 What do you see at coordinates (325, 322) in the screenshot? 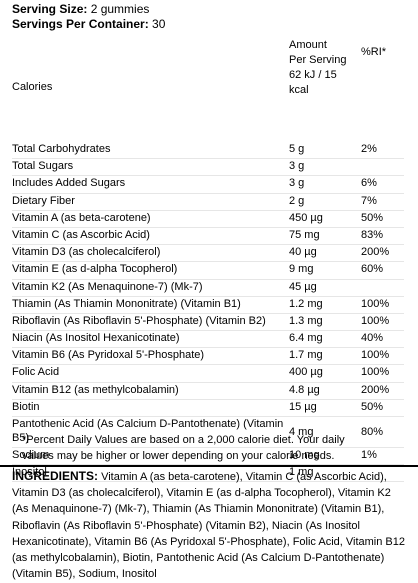
I see `nutrient-amount: 1.3 mg` at bounding box center [325, 322].